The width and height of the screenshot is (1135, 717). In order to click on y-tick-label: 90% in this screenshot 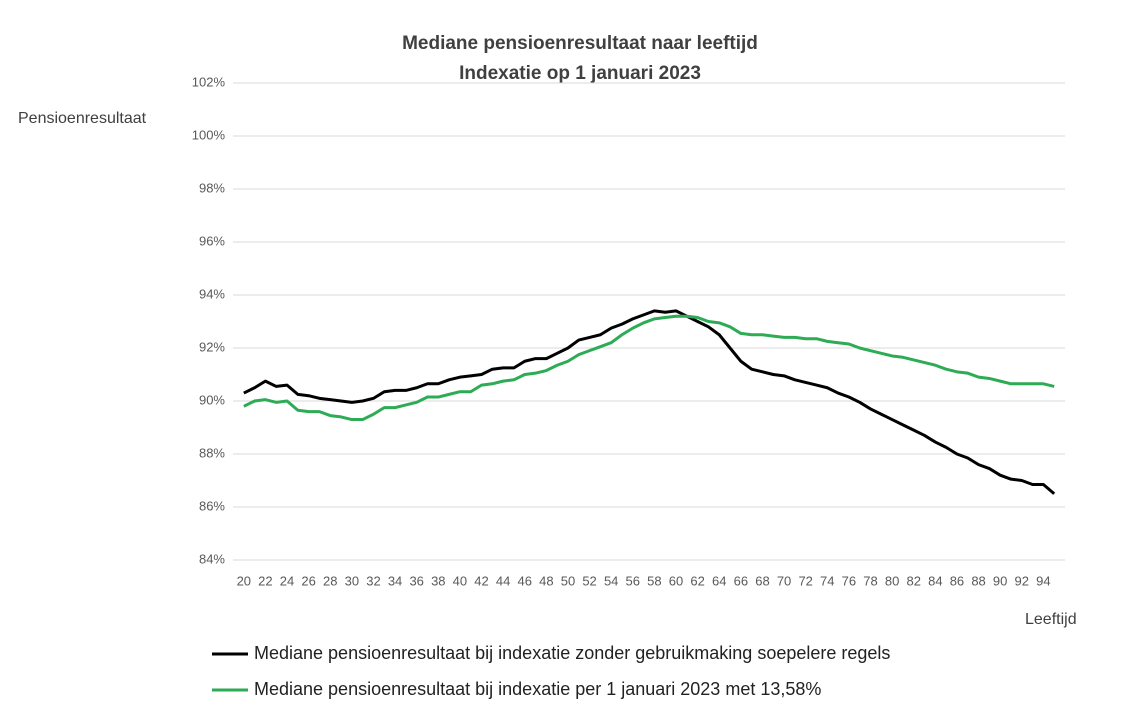, I will do `click(212, 399)`.